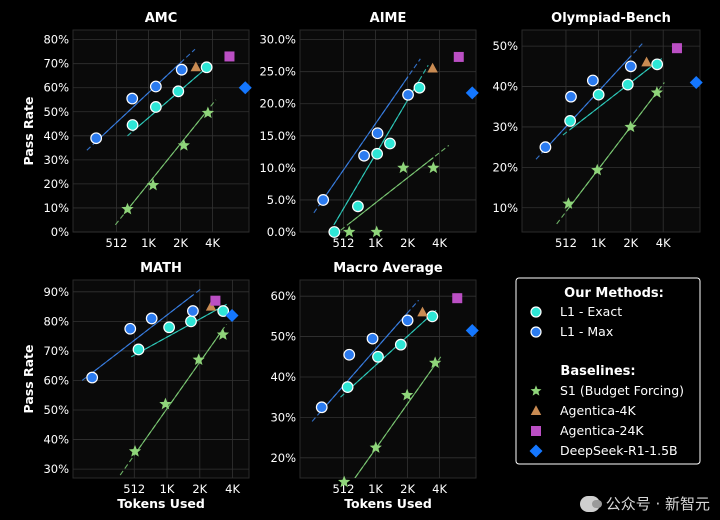  Describe the element at coordinates (161, 18) in the screenshot. I see `chart-title: AMC` at that location.